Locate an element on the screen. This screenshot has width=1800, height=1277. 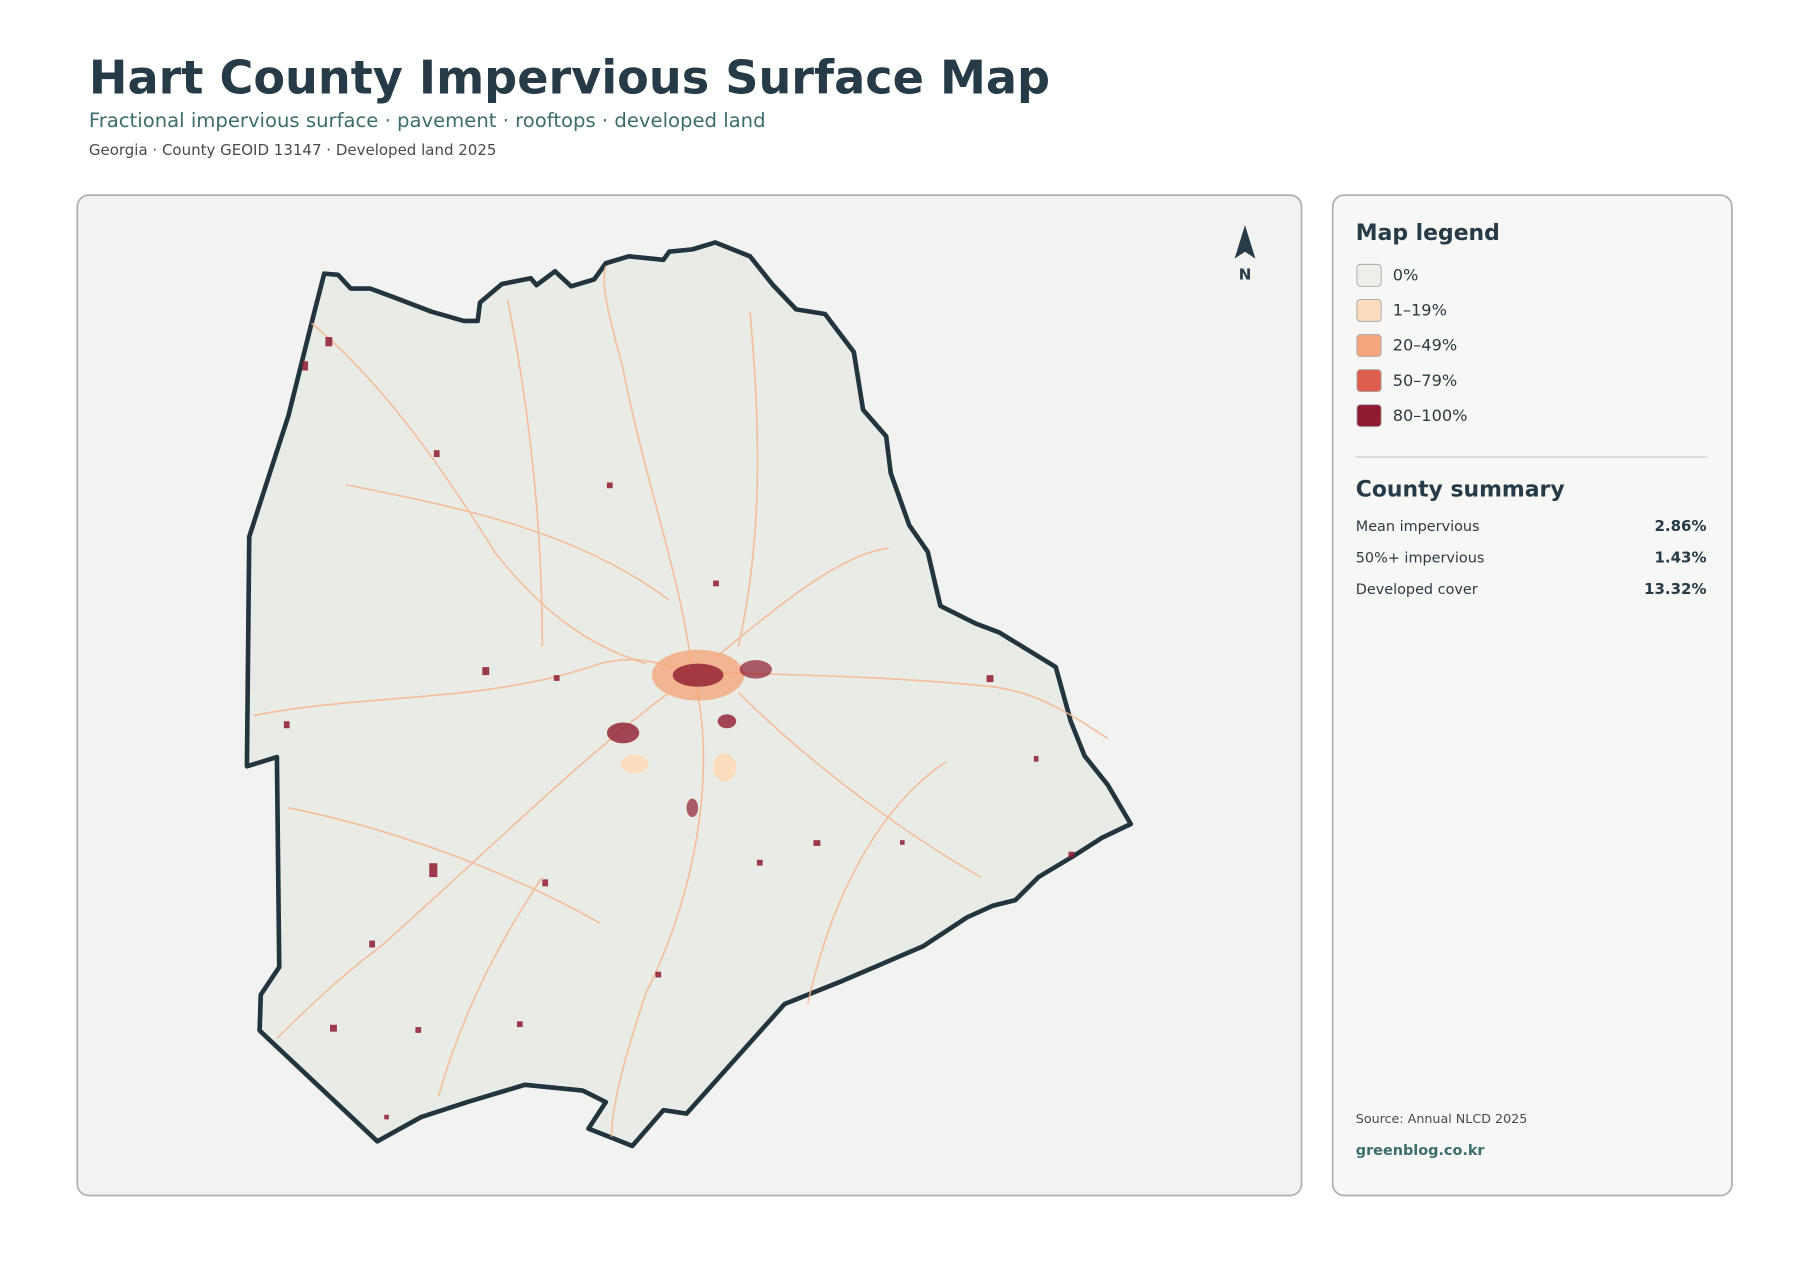
summary-label: Mean impervious is located at coordinates (1418, 527).